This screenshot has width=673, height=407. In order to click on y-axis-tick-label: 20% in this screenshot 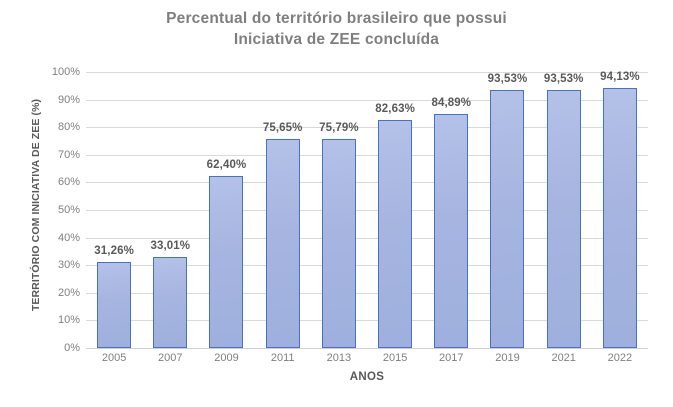, I will do `click(68, 292)`.